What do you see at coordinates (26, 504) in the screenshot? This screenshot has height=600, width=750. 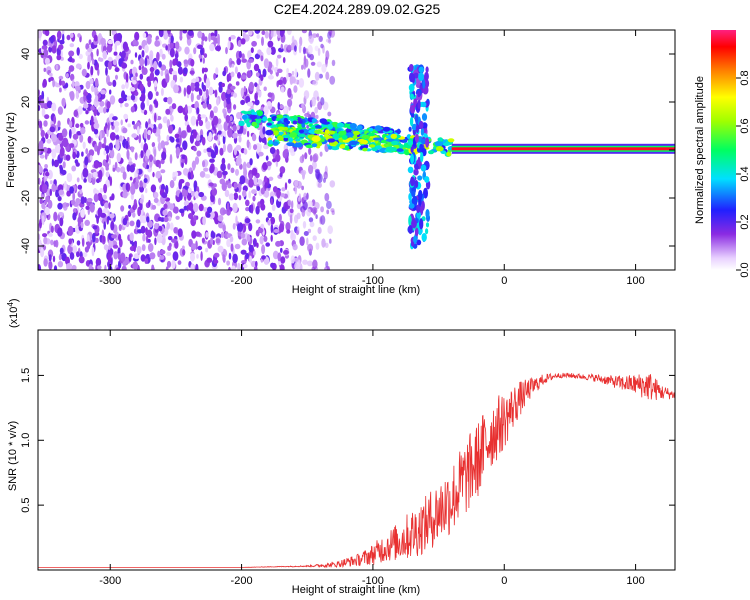 I see `y-tick-label: 0.5` at bounding box center [26, 504].